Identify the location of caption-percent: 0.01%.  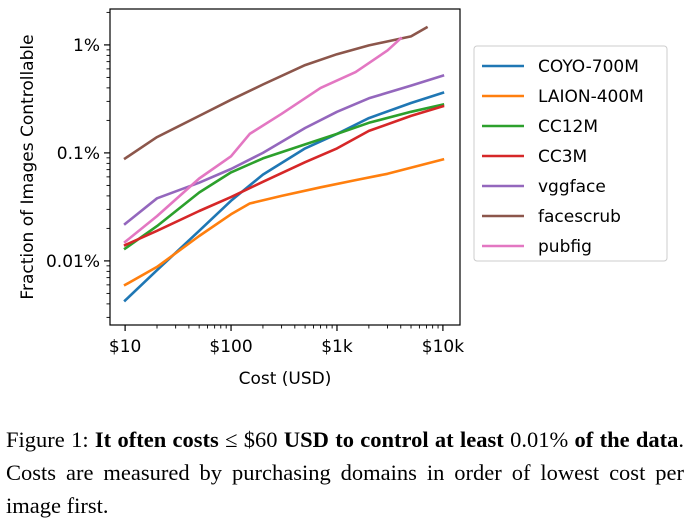
(539, 439).